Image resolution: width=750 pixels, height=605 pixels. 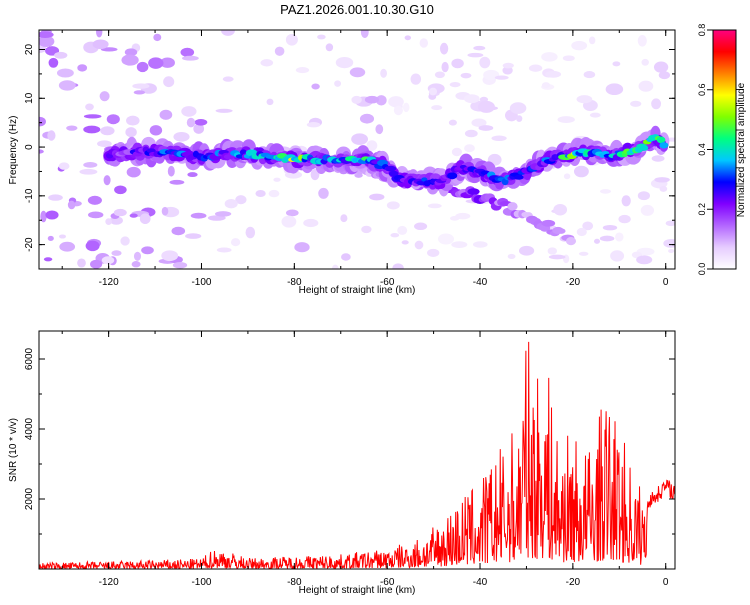 What do you see at coordinates (357, 290) in the screenshot?
I see `spectrogram-x-label: Height of straight line (km)` at bounding box center [357, 290].